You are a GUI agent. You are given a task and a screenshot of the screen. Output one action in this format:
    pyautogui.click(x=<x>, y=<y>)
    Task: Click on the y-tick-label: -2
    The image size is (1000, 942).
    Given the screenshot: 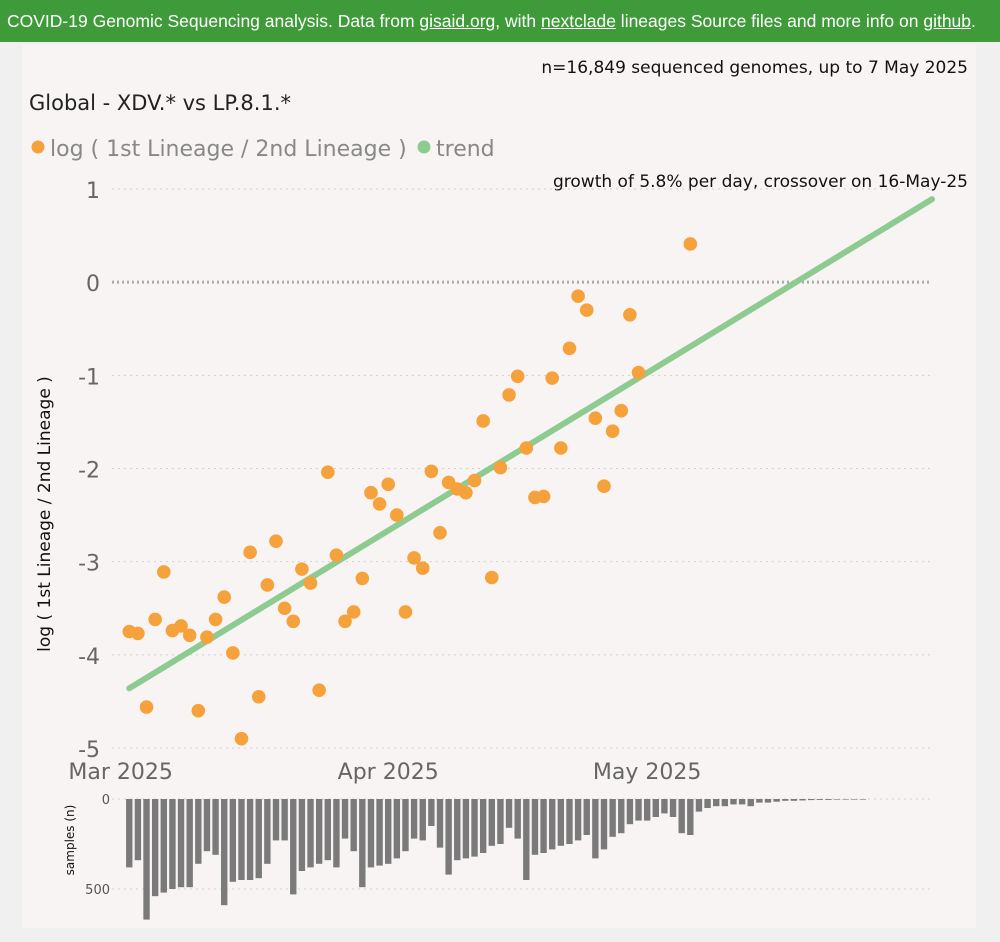 What is the action you would take?
    pyautogui.click(x=89, y=471)
    